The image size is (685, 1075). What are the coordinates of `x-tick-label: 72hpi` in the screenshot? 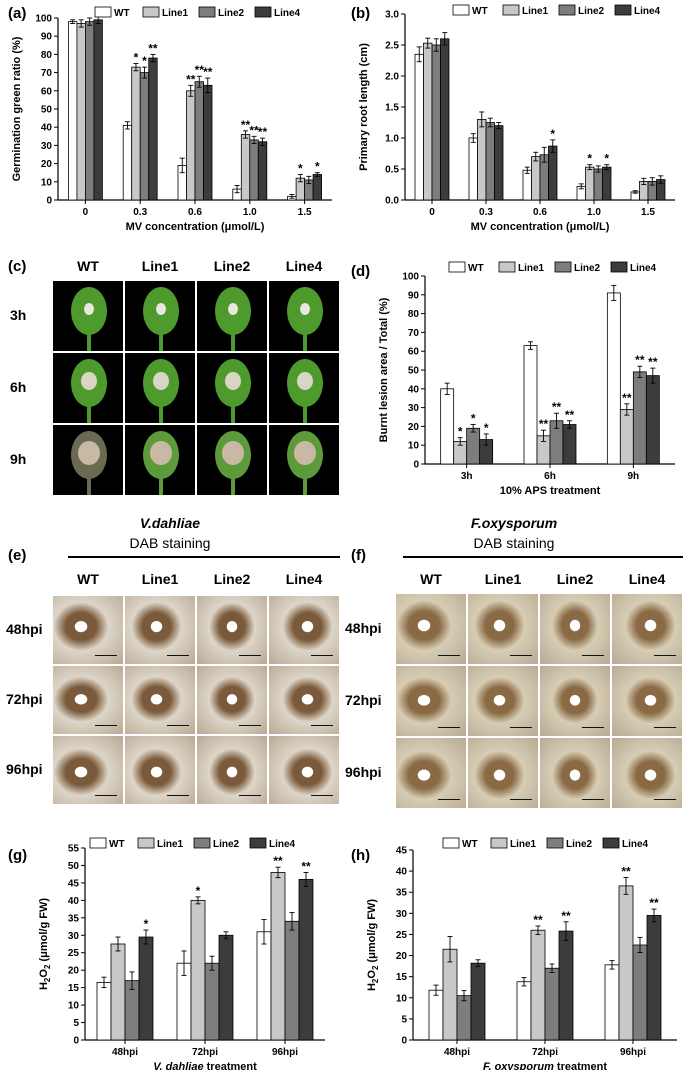 It's located at (205, 1052).